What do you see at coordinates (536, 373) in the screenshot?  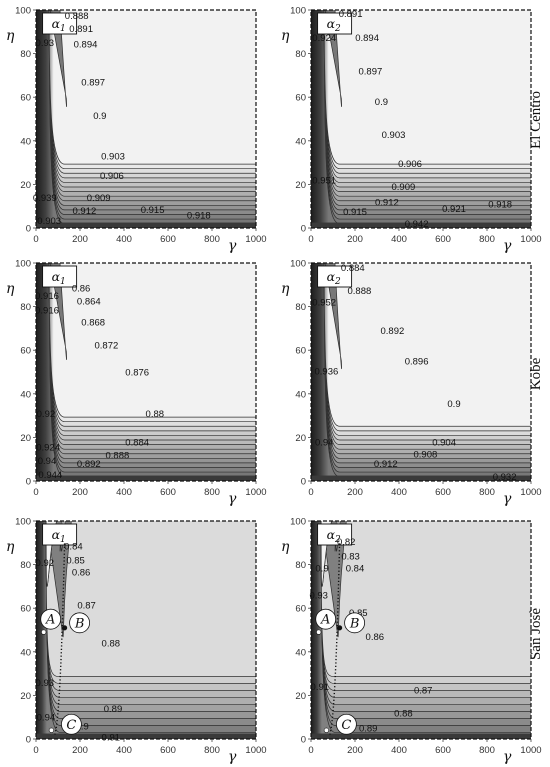 I see `row-label-kobe: Kobe` at bounding box center [536, 373].